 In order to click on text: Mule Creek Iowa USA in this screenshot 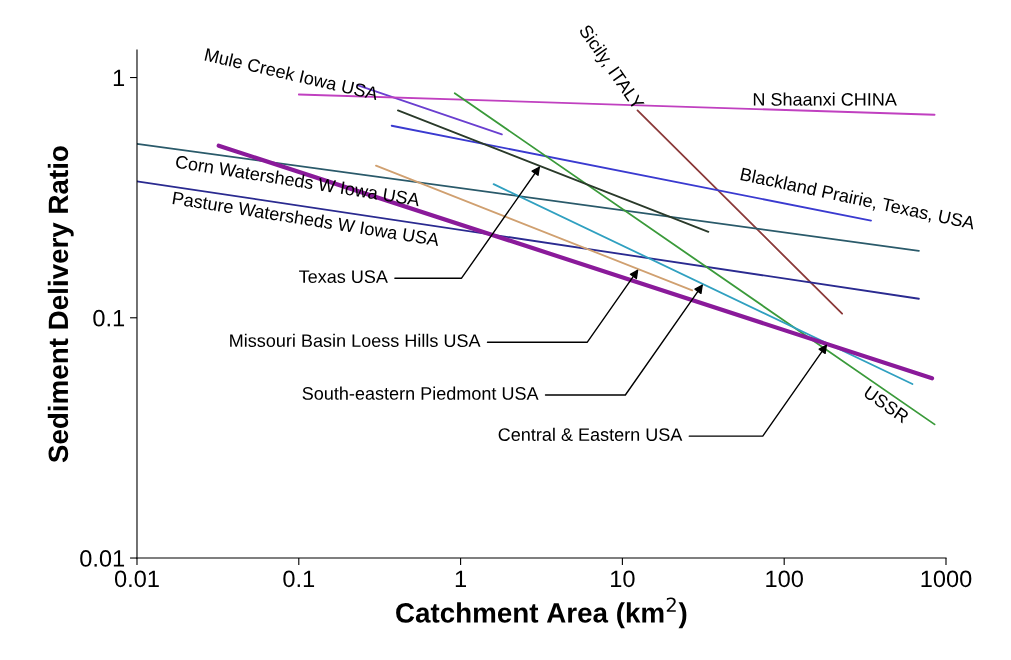, I will do `click(292, 74)`.